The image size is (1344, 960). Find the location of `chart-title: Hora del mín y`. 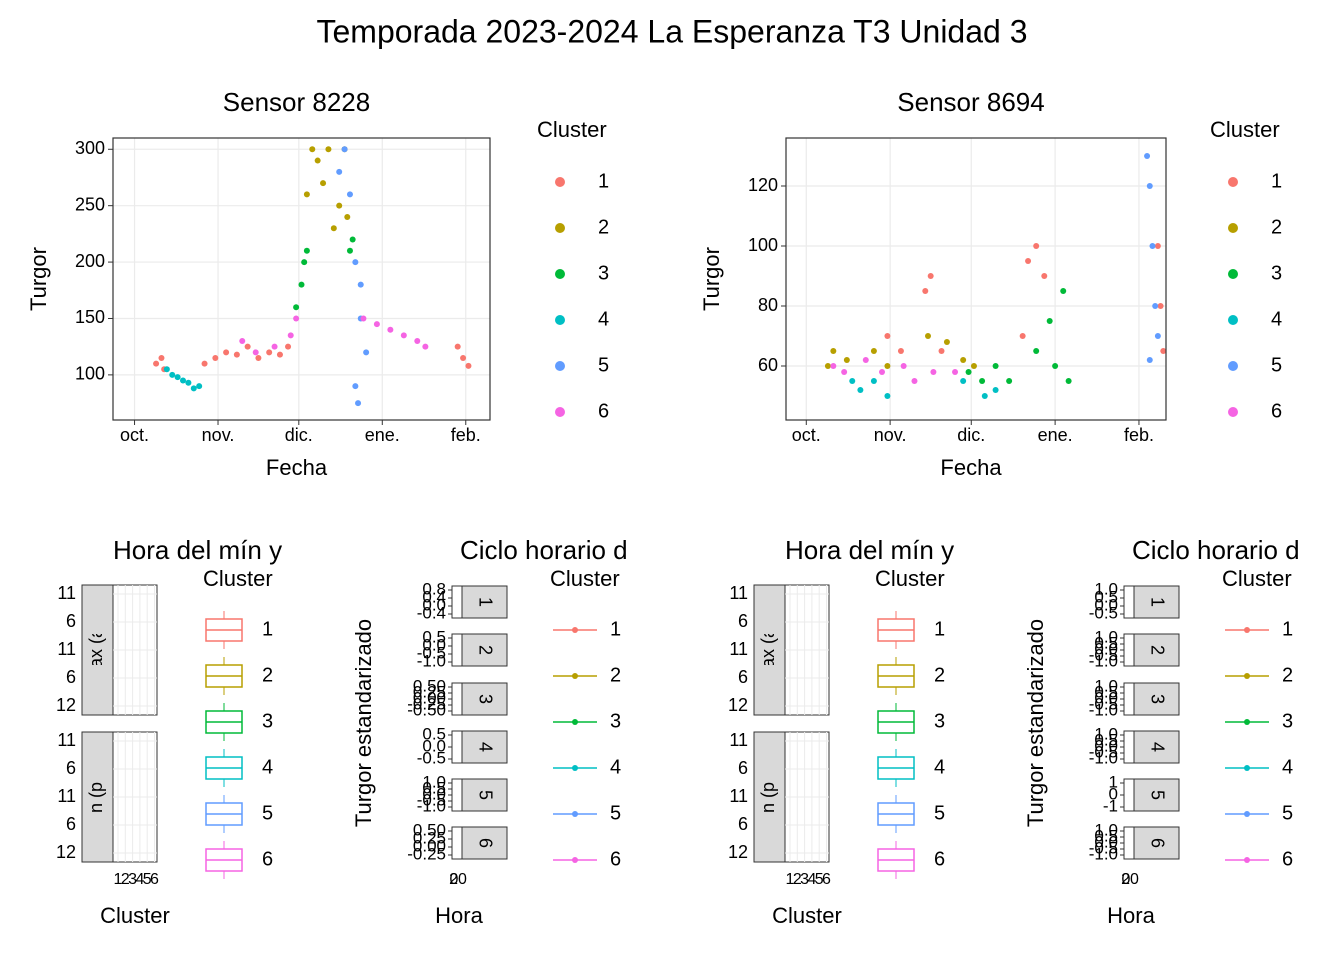

chart-title: Hora del mín y is located at coordinates (197, 550).